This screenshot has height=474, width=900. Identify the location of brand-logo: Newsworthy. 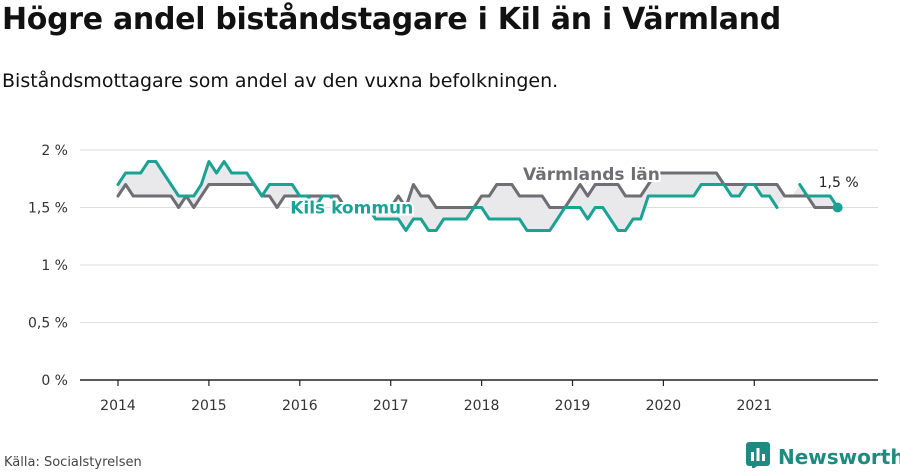
(823, 457).